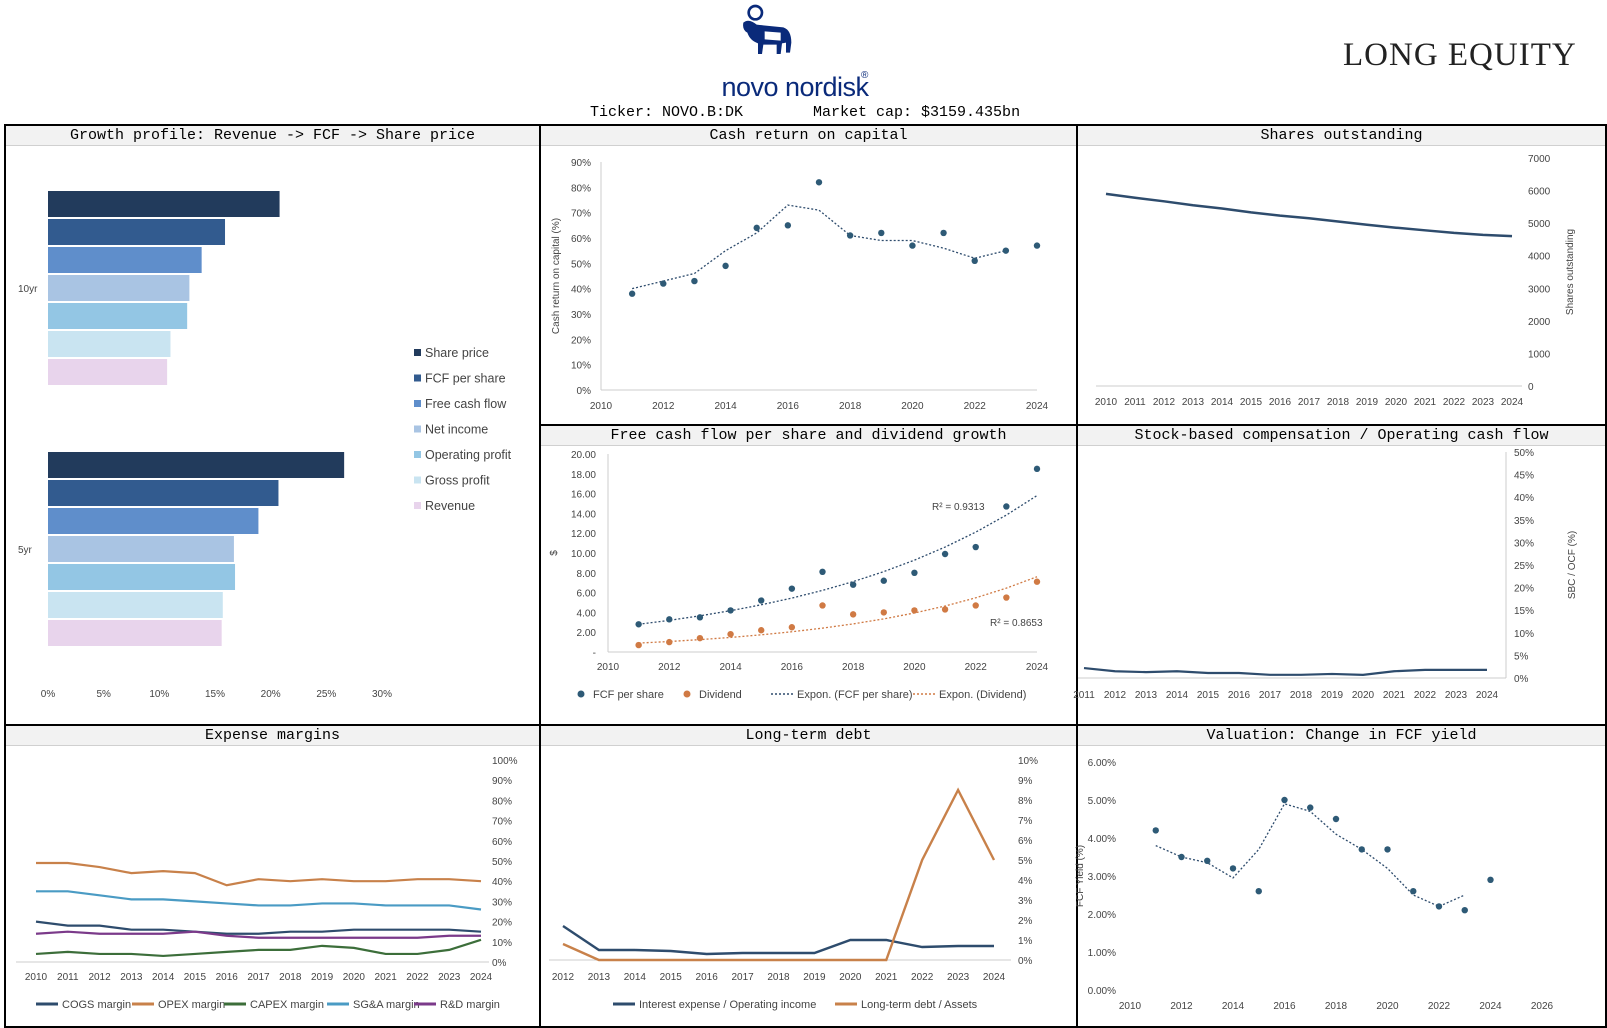 Image resolution: width=1607 pixels, height=1028 pixels. What do you see at coordinates (502, 923) in the screenshot?
I see `y-tick-label: 20%` at bounding box center [502, 923].